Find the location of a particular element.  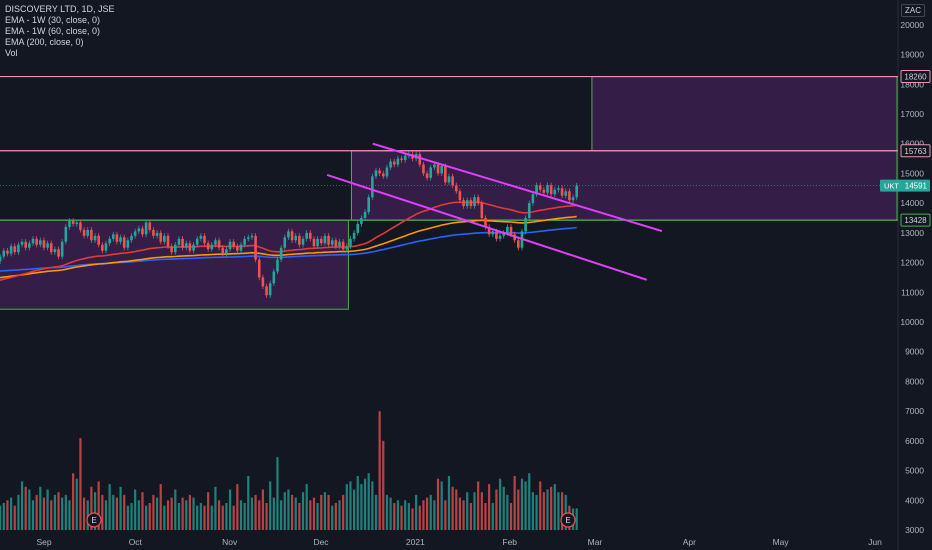

earnings-marker: E is located at coordinates (568, 520).